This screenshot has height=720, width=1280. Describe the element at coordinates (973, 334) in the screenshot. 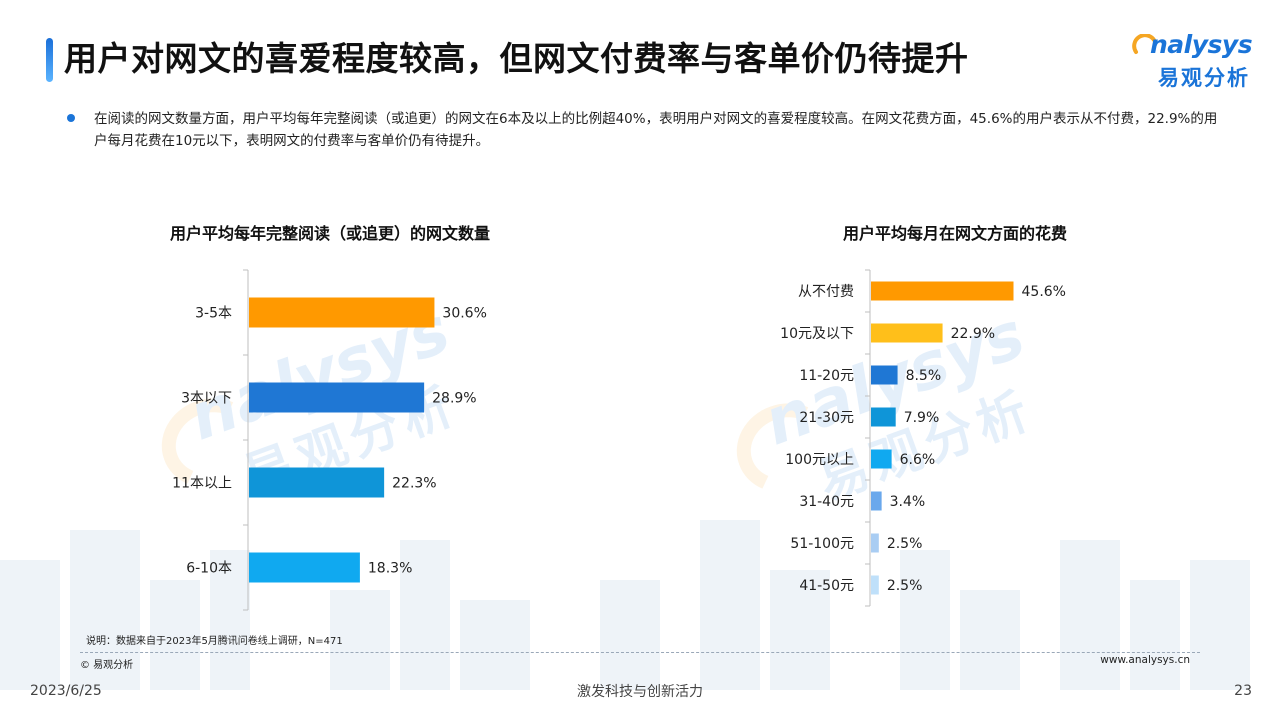

I see `value-label: 22.9%` at that location.